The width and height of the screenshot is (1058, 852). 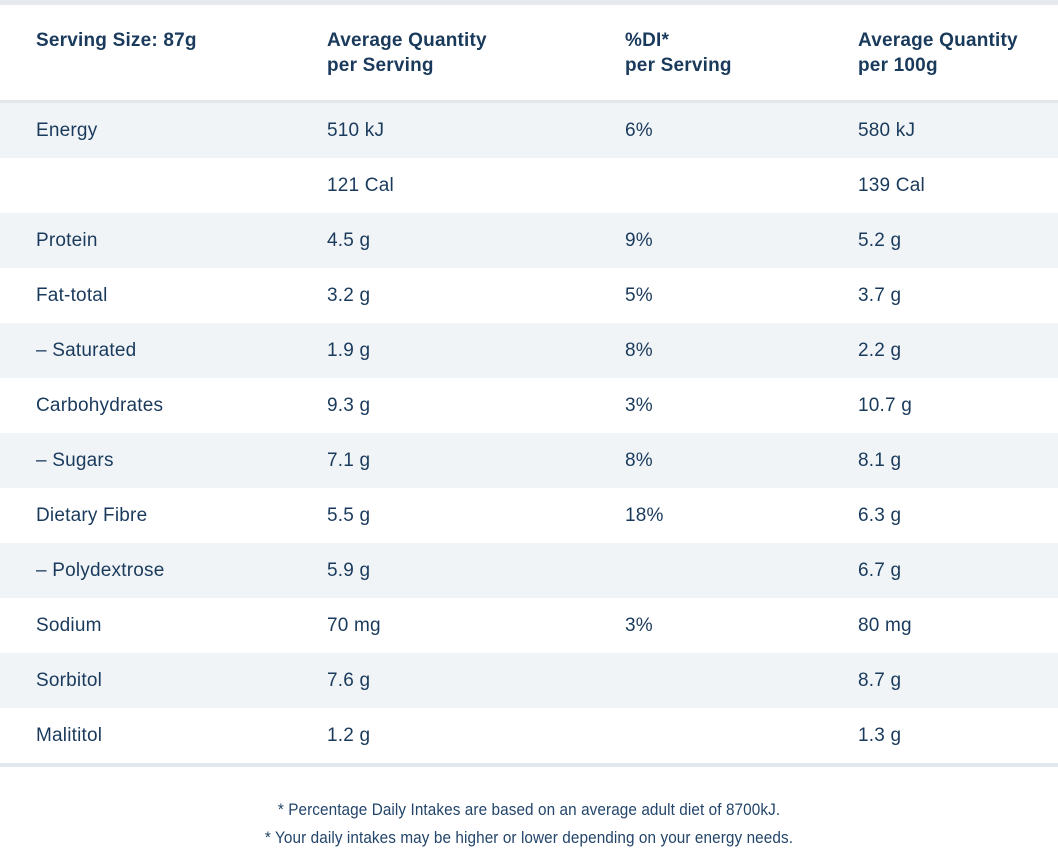 What do you see at coordinates (349, 460) in the screenshot?
I see `per-serving-cell: 7.1 g` at bounding box center [349, 460].